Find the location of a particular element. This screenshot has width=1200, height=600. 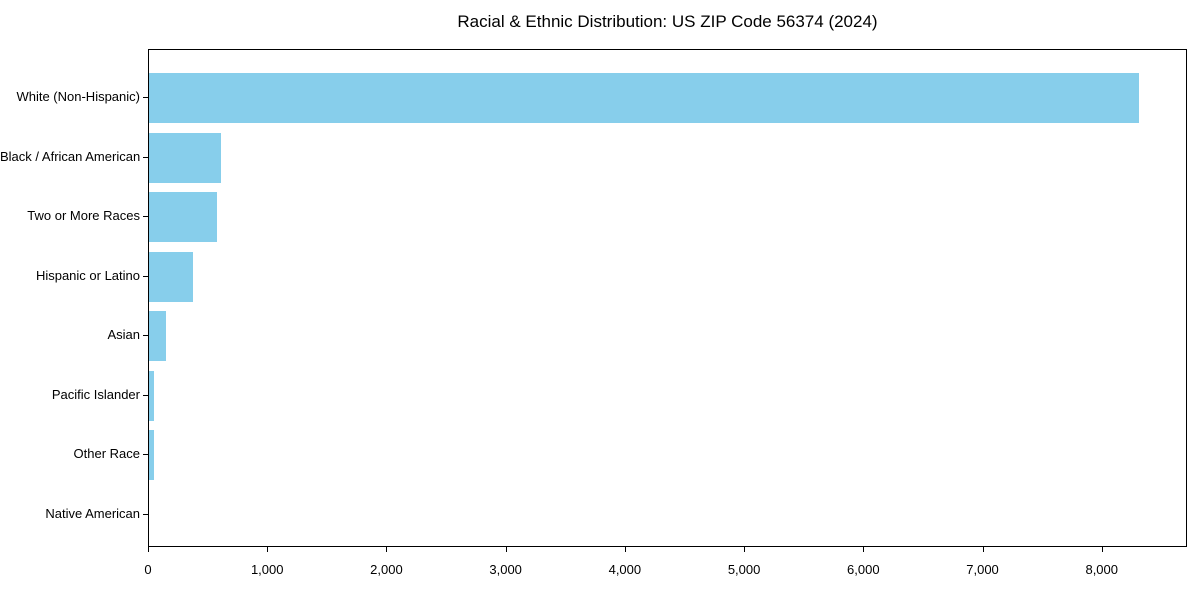

x-tick-label-7-000: 7,000 is located at coordinates (982, 569).